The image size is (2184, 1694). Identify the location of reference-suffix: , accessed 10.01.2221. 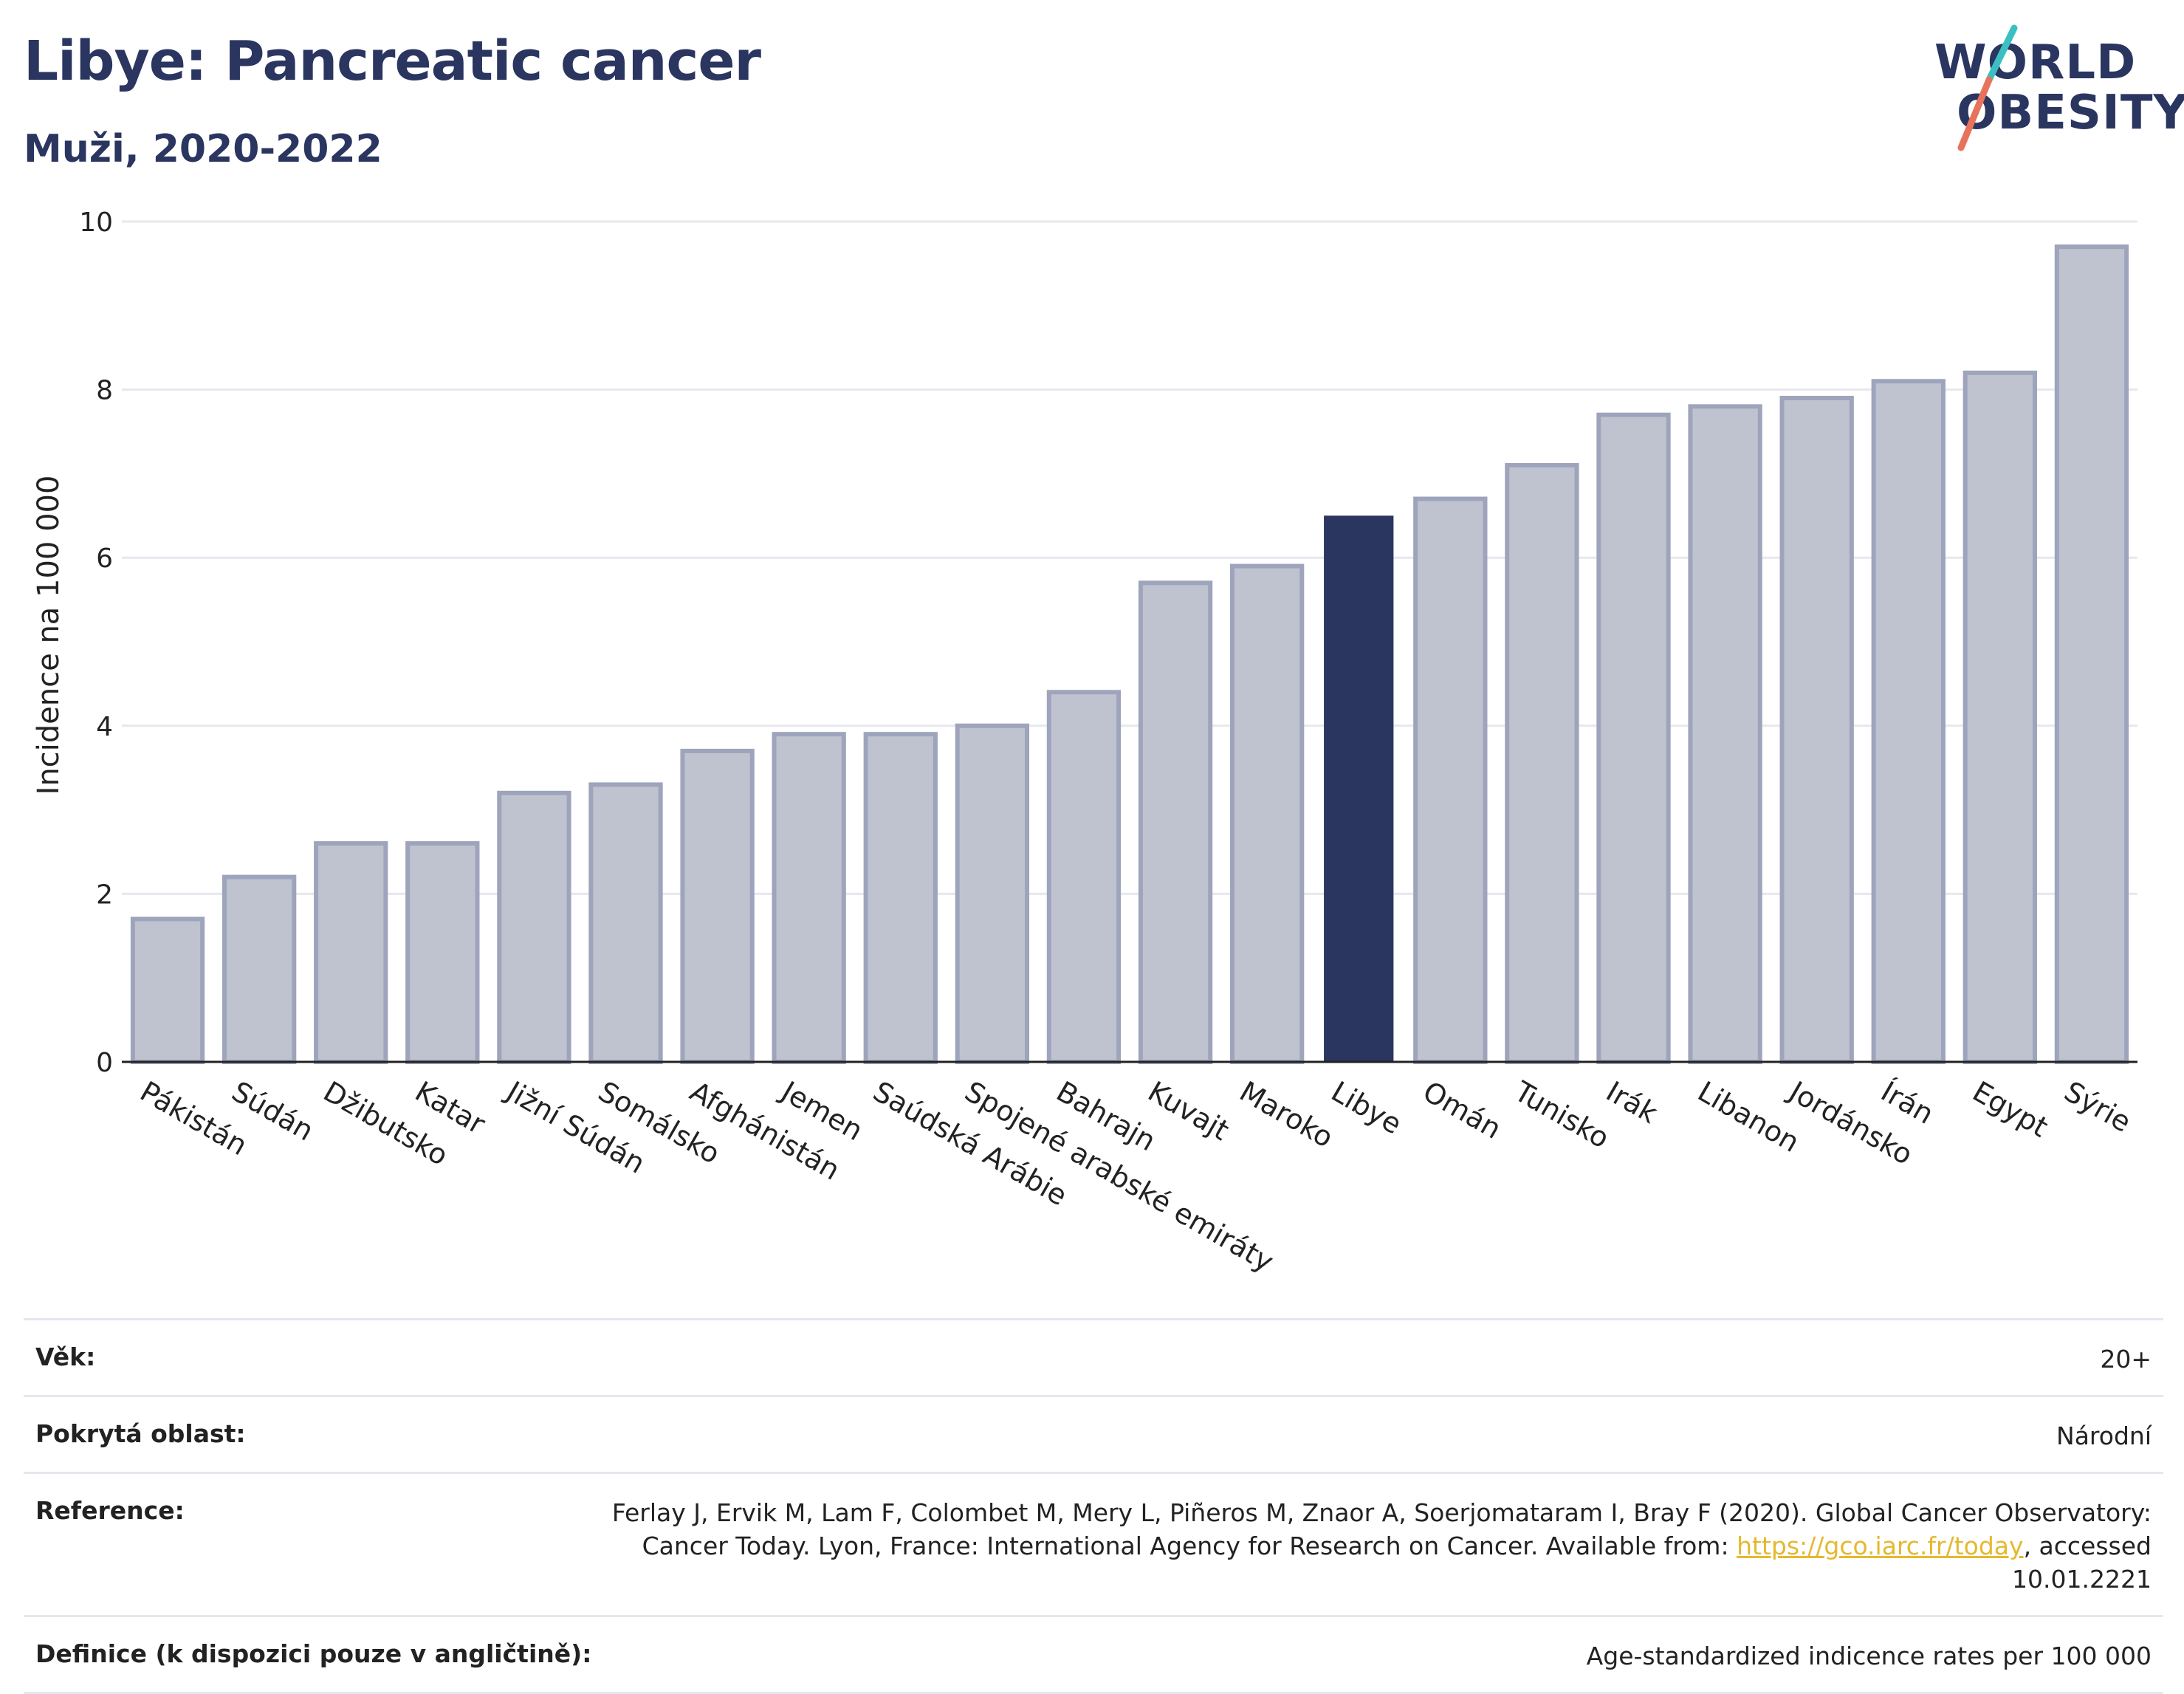
(2082, 1563).